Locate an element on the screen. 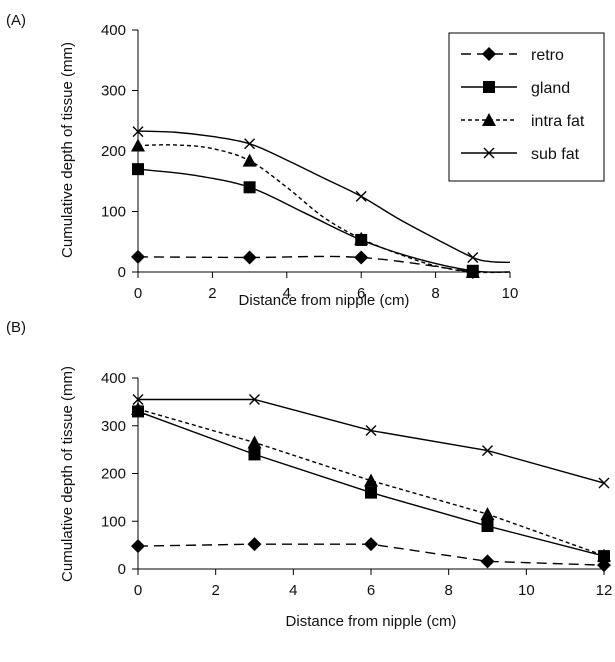 The height and width of the screenshot is (662, 615). series-intra-fat is located at coordinates (321, 208).